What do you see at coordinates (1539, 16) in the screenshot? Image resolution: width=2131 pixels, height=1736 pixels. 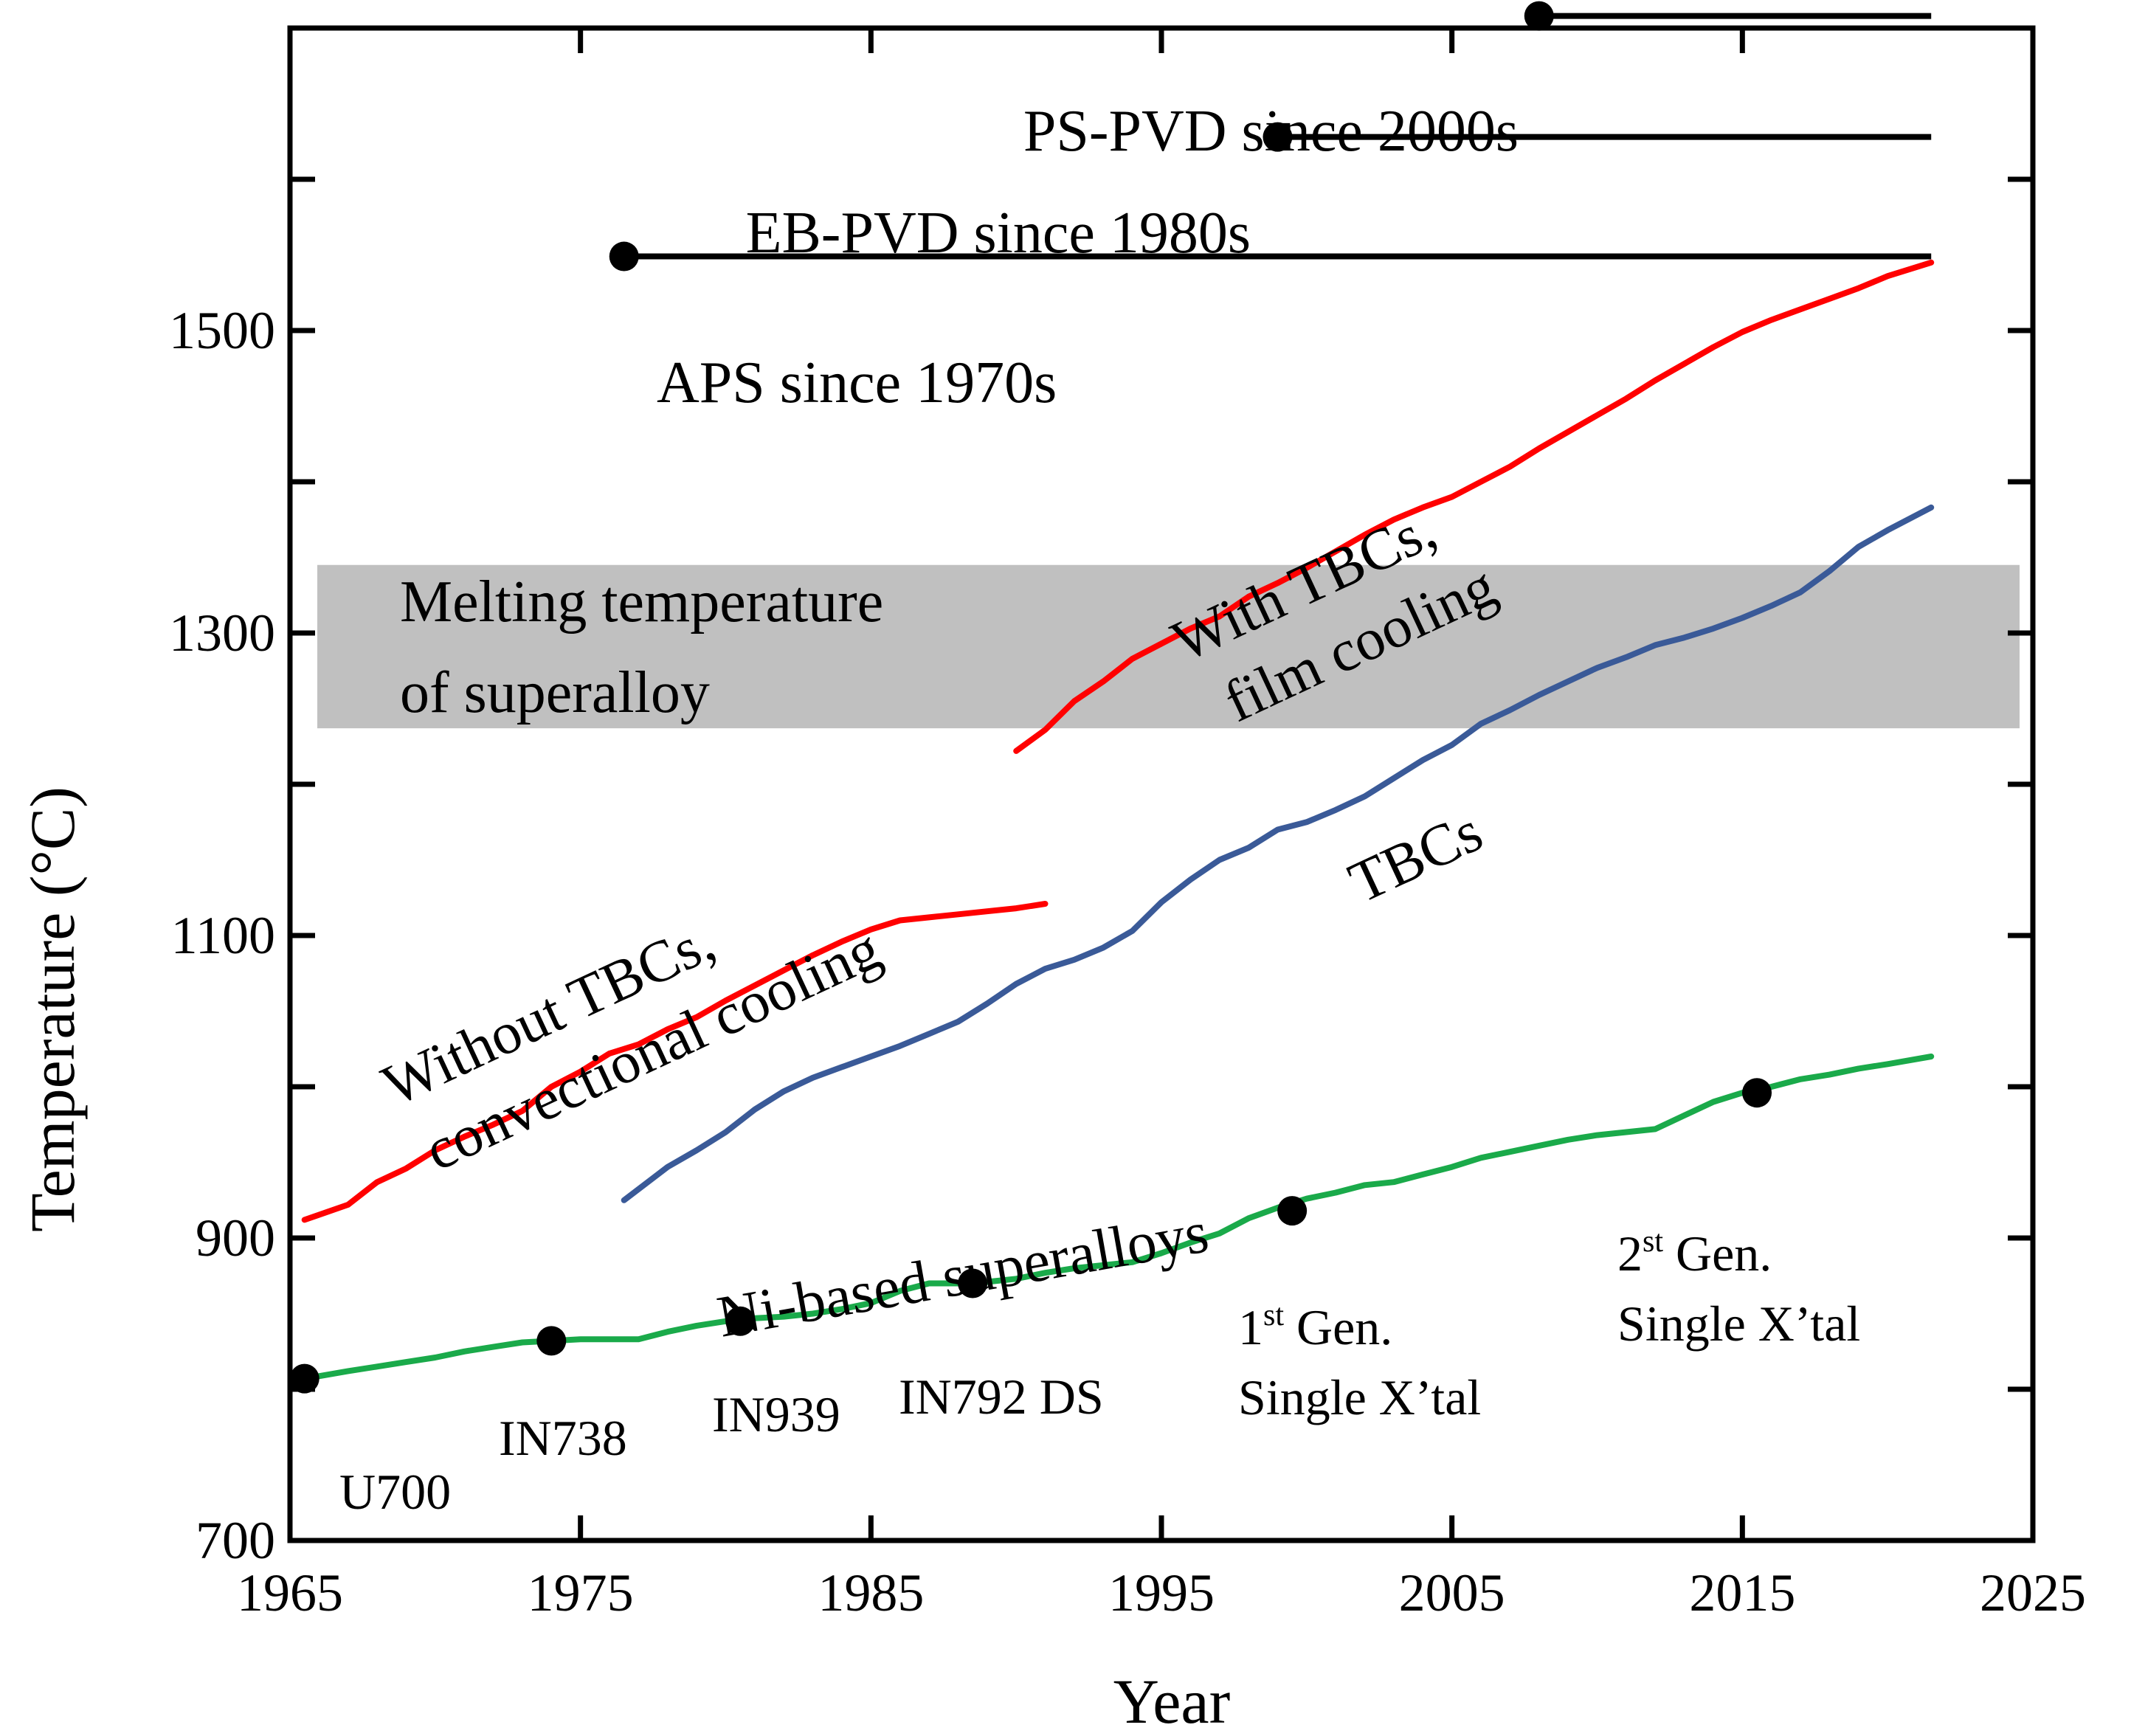 I see `process-start-dot-psvd` at bounding box center [1539, 16].